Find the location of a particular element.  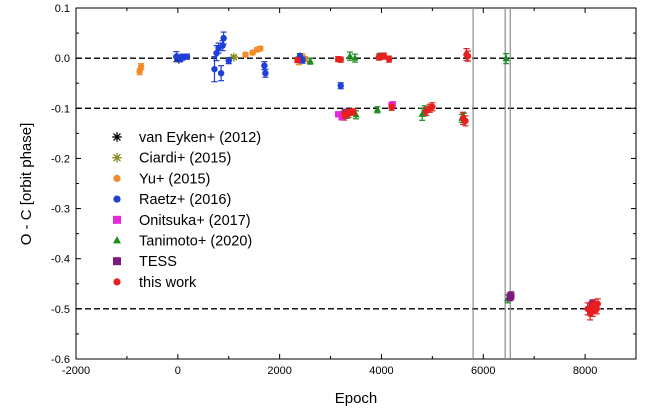

legend-label-6: TESS is located at coordinates (158, 262).